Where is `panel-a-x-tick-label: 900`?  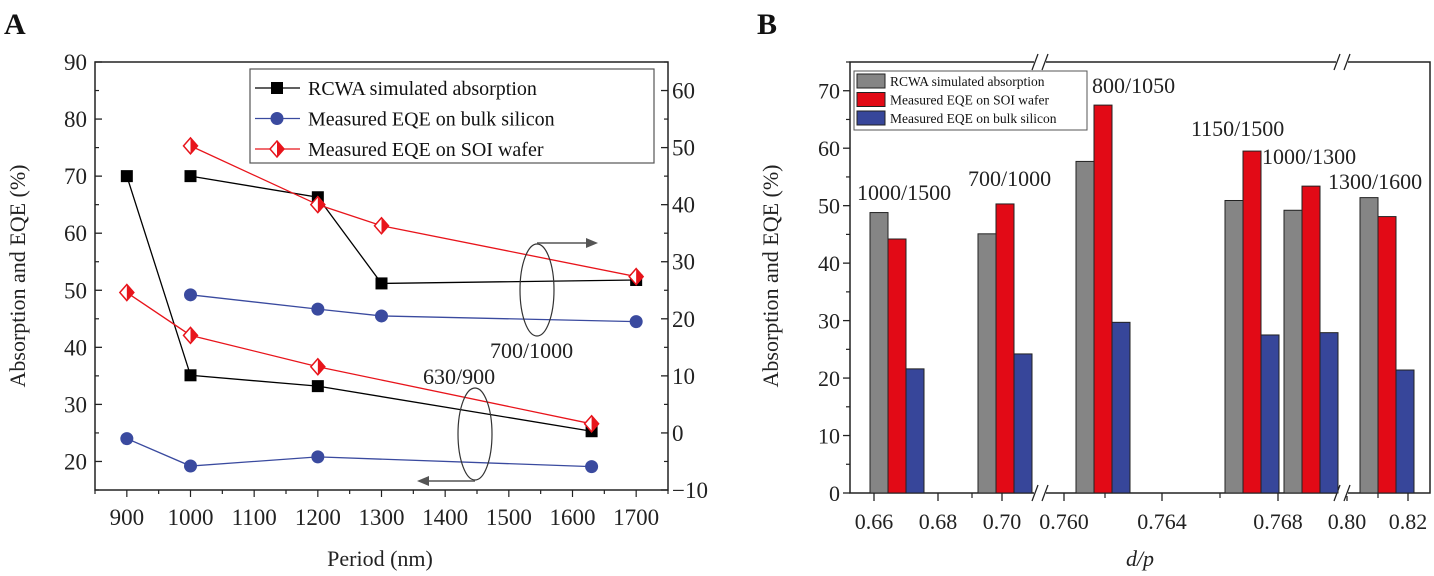 panel-a-x-tick-label: 900 is located at coordinates (127, 517).